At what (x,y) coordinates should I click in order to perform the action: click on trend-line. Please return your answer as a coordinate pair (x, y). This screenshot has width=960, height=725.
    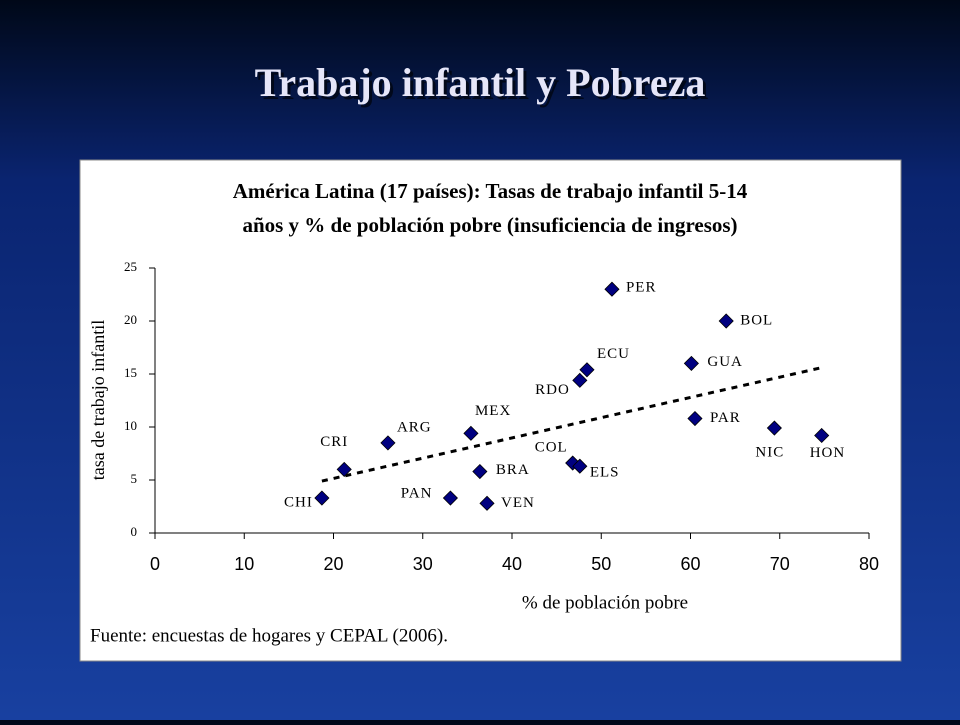
    Looking at the image, I should click on (572, 424).